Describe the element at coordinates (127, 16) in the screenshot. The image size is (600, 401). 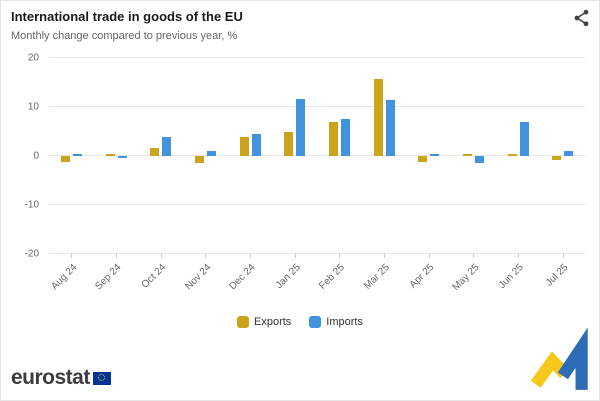
I see `chart-title: International trade in goods of the EU` at that location.